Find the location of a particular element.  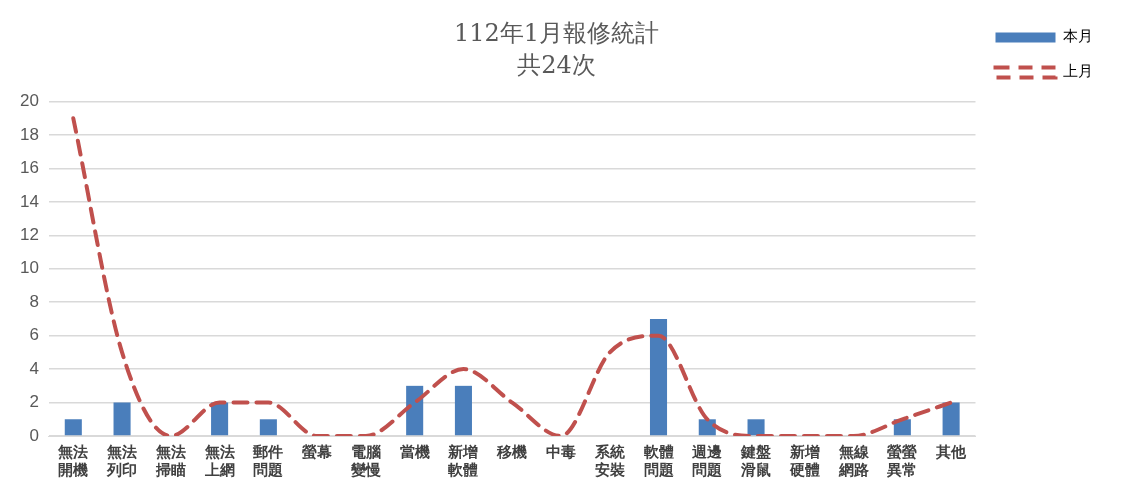

x-tick-label: 軟體問題 is located at coordinates (658, 460).